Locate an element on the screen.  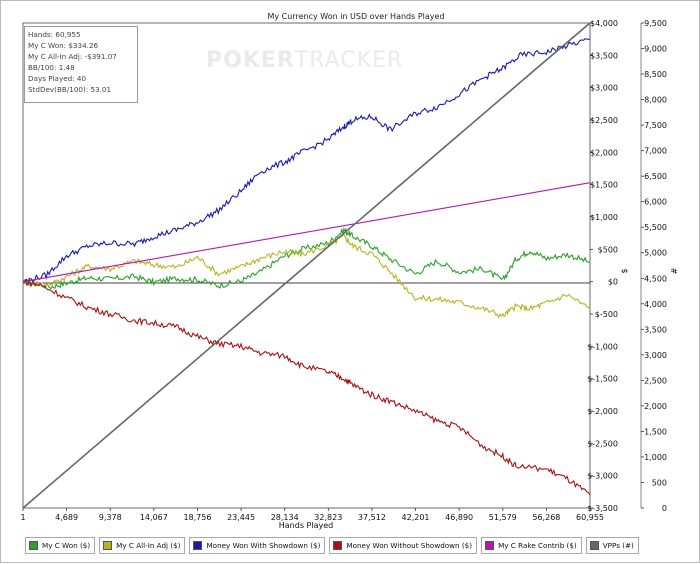
legend-item-my-c-won: My C Won ($) is located at coordinates (60, 545).